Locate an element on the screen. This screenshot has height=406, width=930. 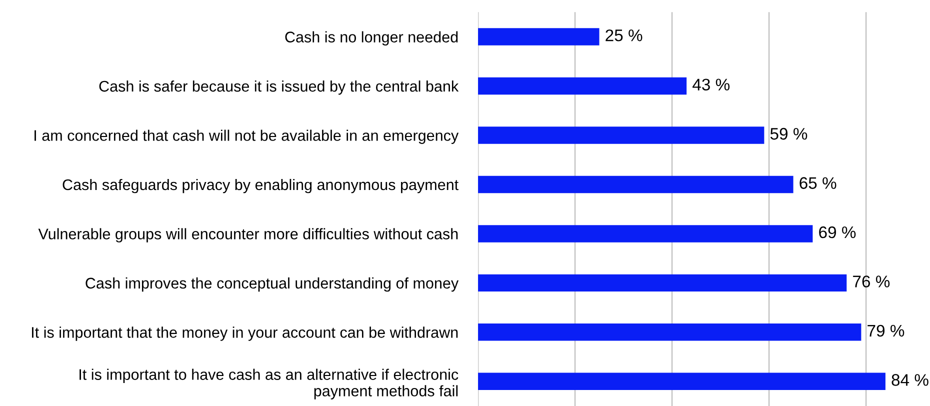
data-label: 84 % is located at coordinates (910, 380).